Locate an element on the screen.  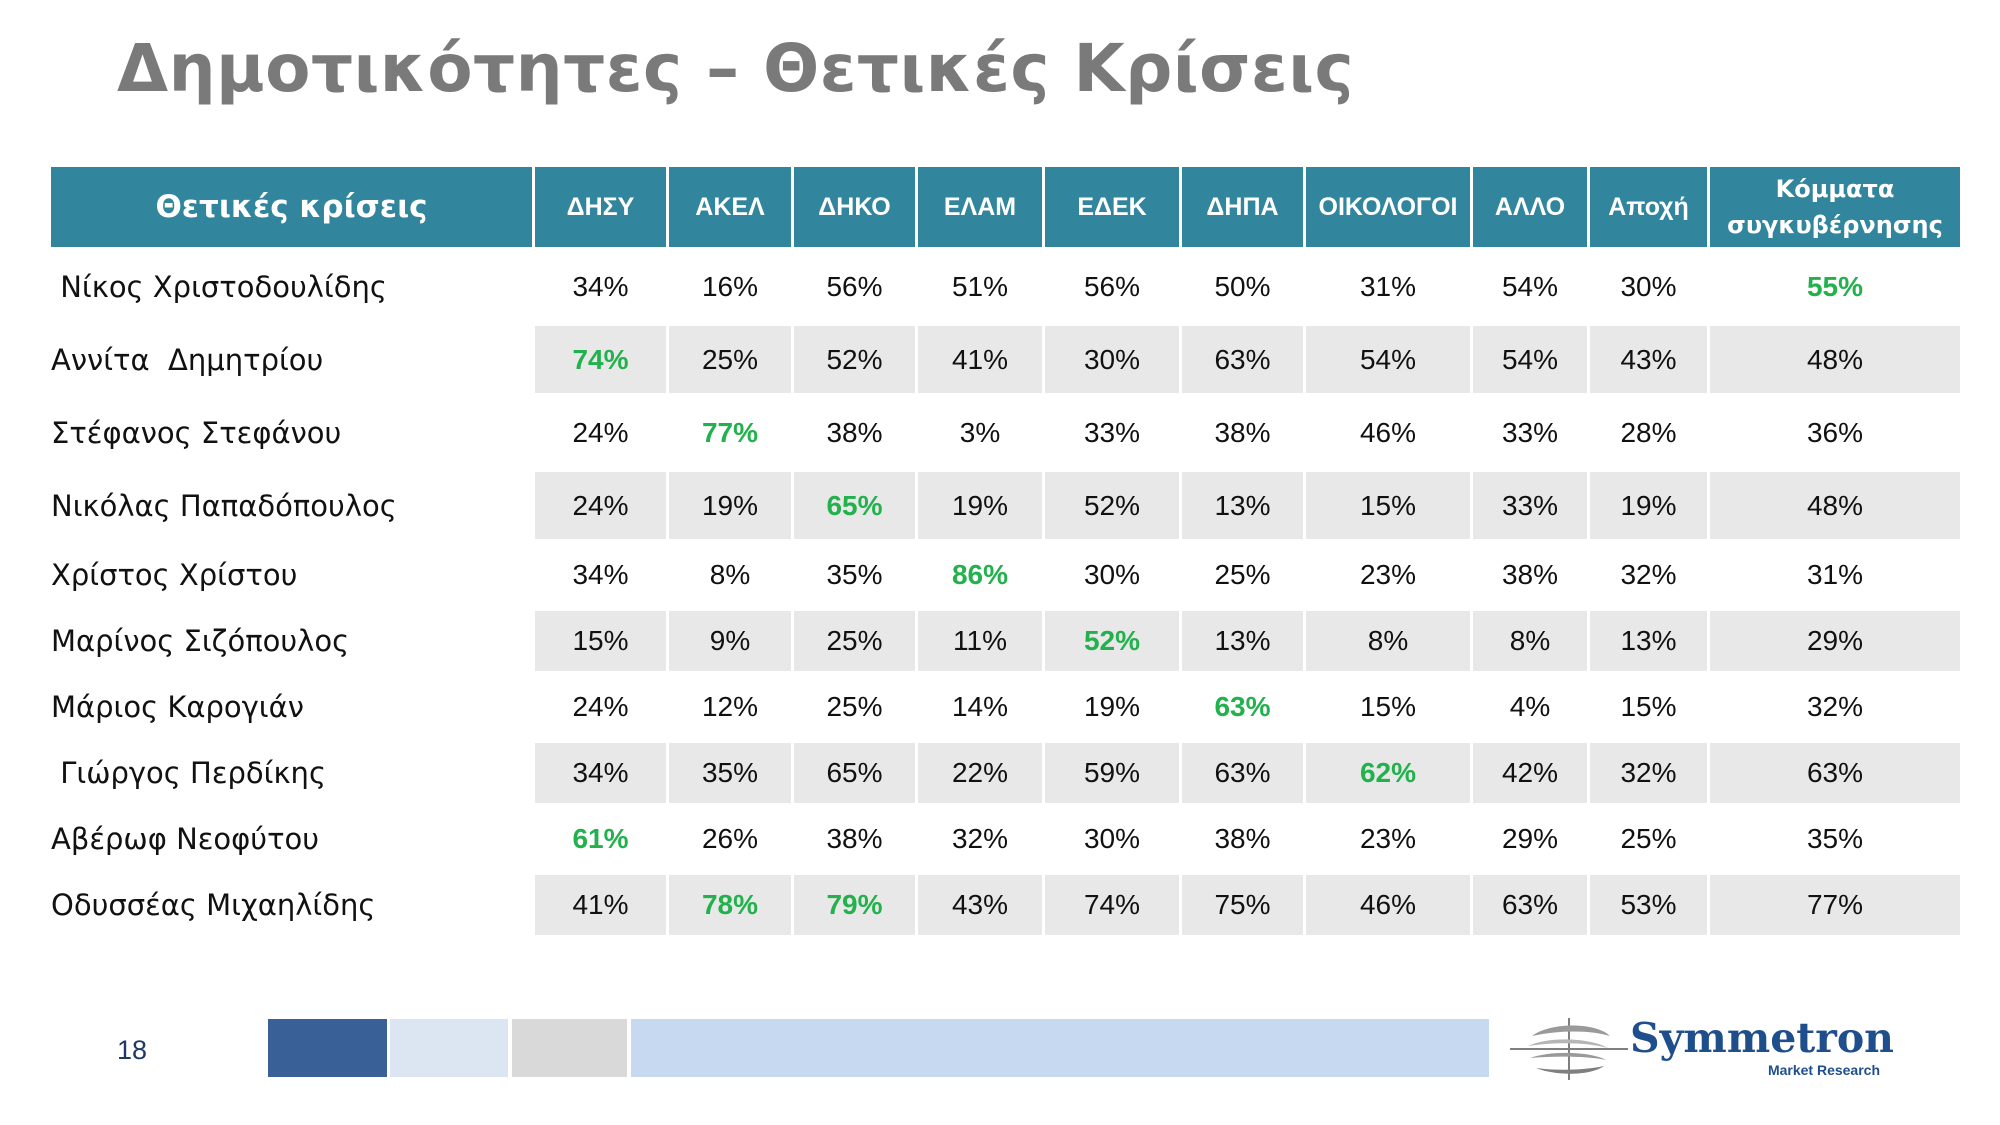
rating-cell: 56% is located at coordinates (854, 286).